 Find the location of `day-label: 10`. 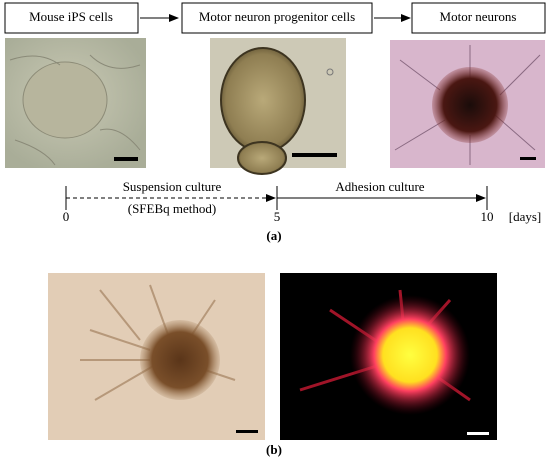

day-label: 10 is located at coordinates (487, 216).